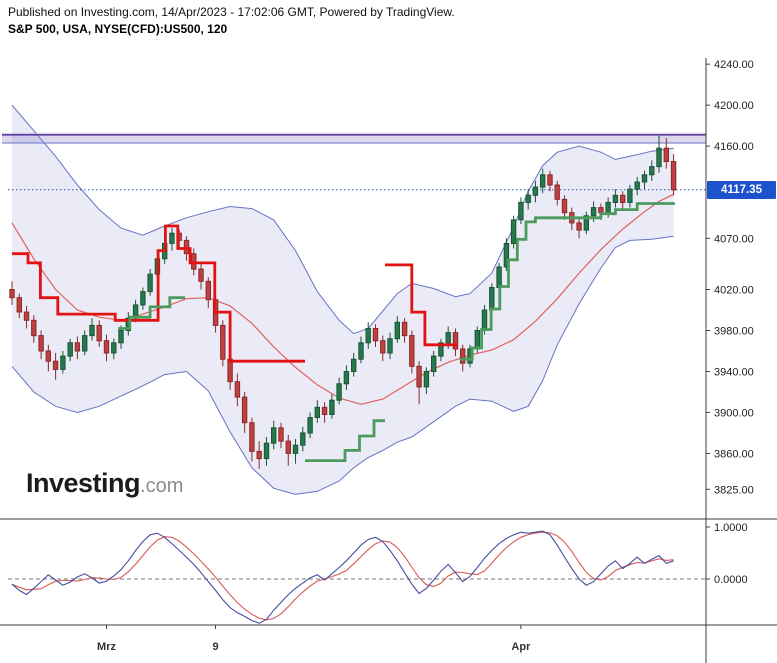  Describe the element at coordinates (342, 576) in the screenshot. I see `oscillator-signal-line` at that location.